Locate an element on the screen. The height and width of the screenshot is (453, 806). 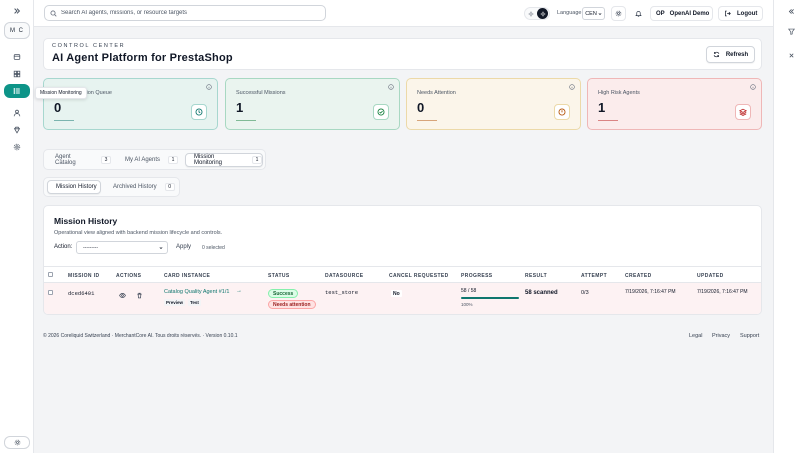
stat-card-needs-attention: Needs Attention 0 is located at coordinates (493, 104).